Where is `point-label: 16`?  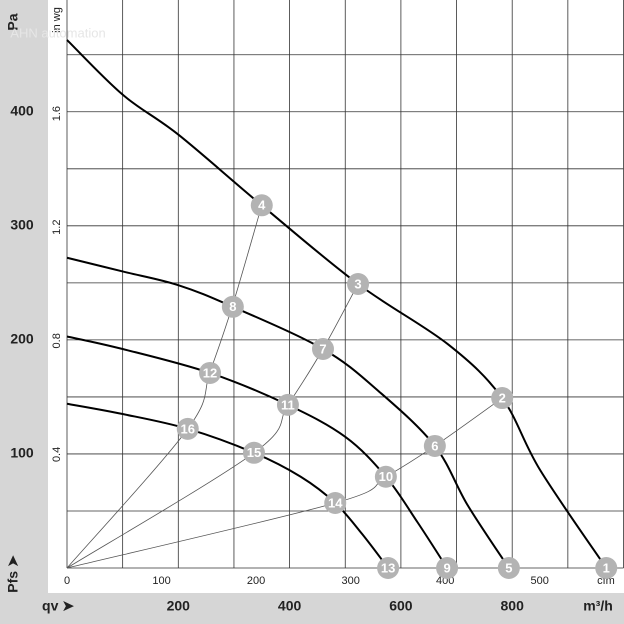
point-label: 16 is located at coordinates (188, 428).